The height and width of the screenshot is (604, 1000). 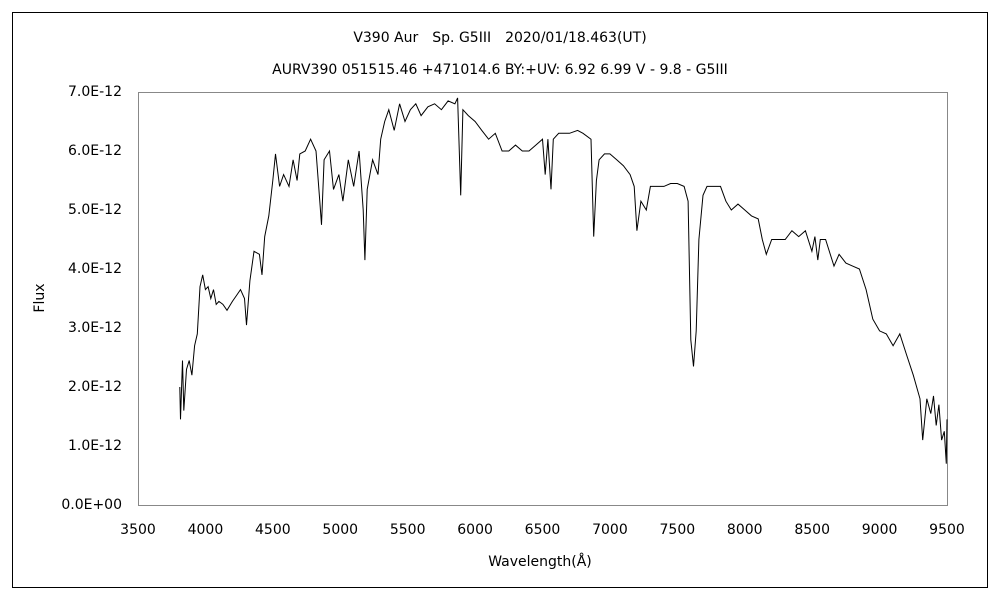 What do you see at coordinates (95, 387) in the screenshot?
I see `y-tick-label: 2.0E-12` at bounding box center [95, 387].